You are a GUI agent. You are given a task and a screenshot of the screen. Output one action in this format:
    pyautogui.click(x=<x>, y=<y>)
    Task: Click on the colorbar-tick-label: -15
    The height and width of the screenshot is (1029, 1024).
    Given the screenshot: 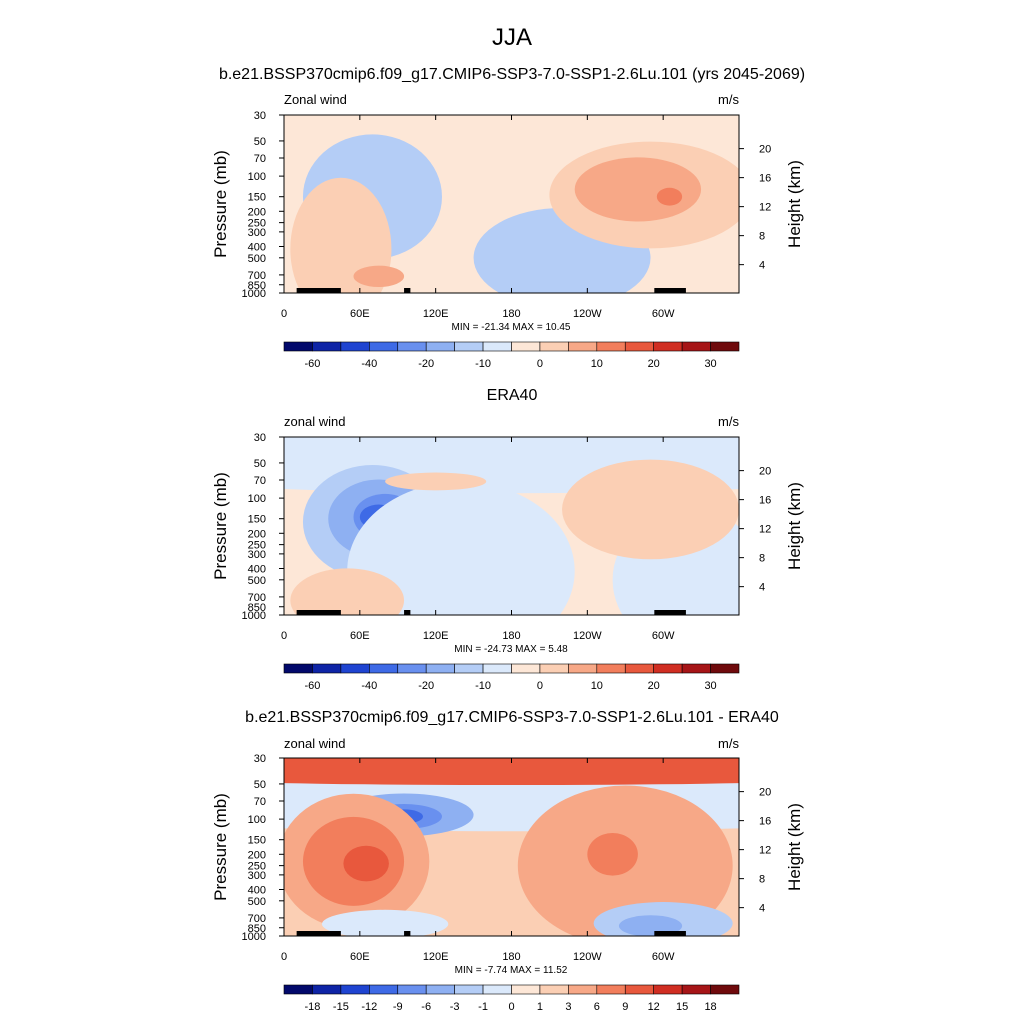 What is the action you would take?
    pyautogui.click(x=341, y=1007)
    